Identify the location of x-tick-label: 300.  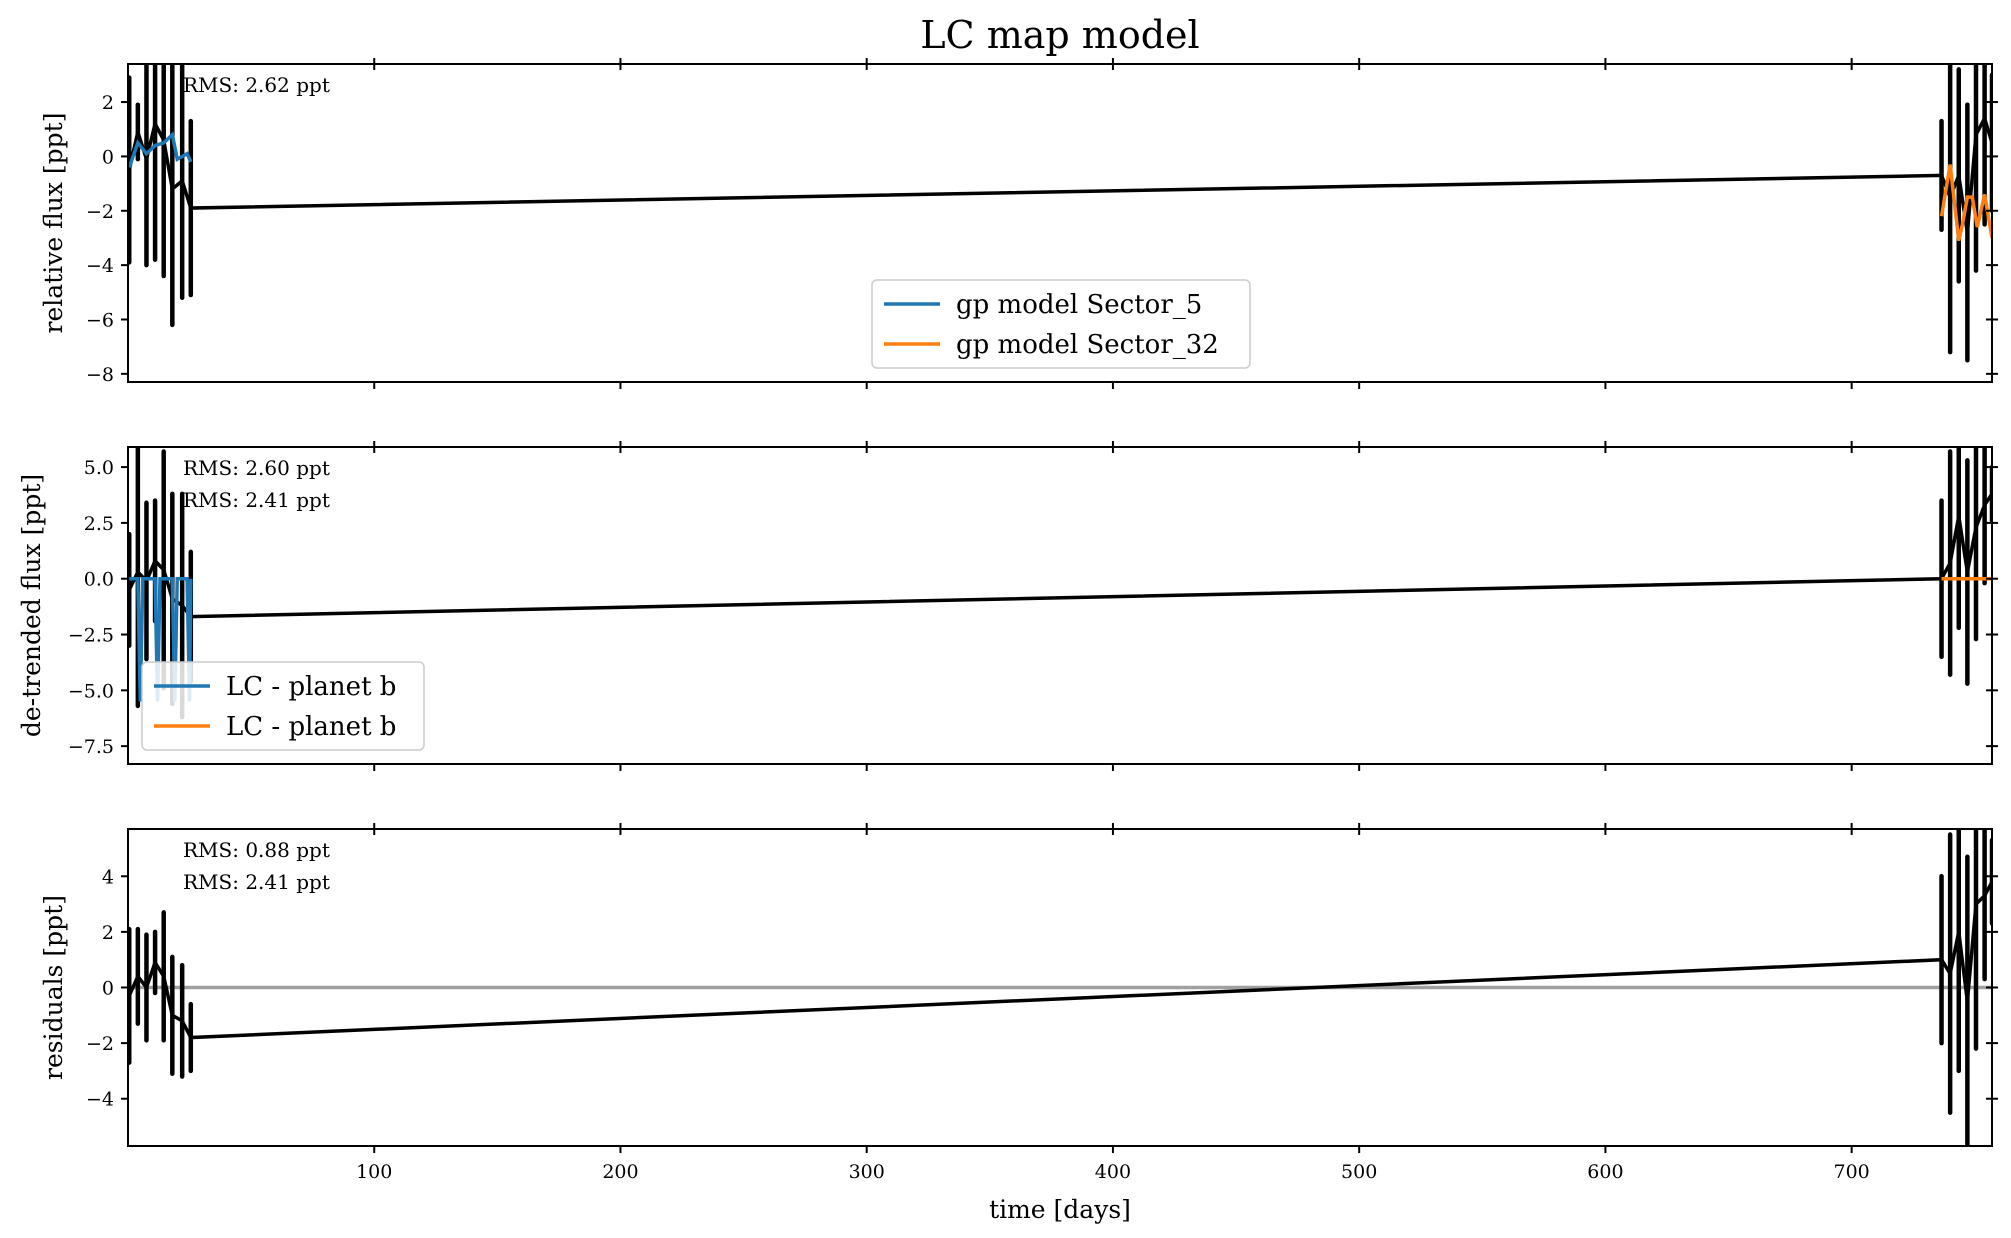
(867, 1172).